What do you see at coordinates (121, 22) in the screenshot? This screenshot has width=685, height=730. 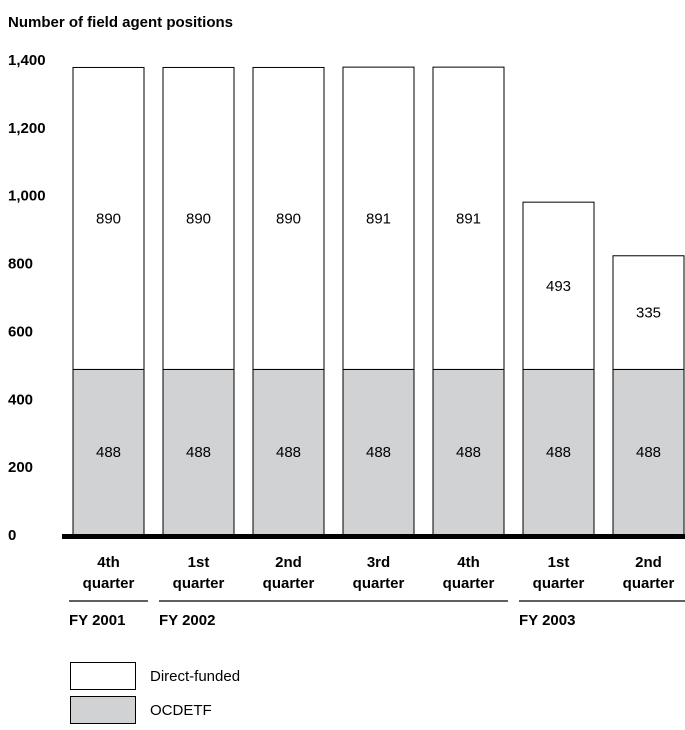 I see `y-axis-label: Number of field agent positions` at bounding box center [121, 22].